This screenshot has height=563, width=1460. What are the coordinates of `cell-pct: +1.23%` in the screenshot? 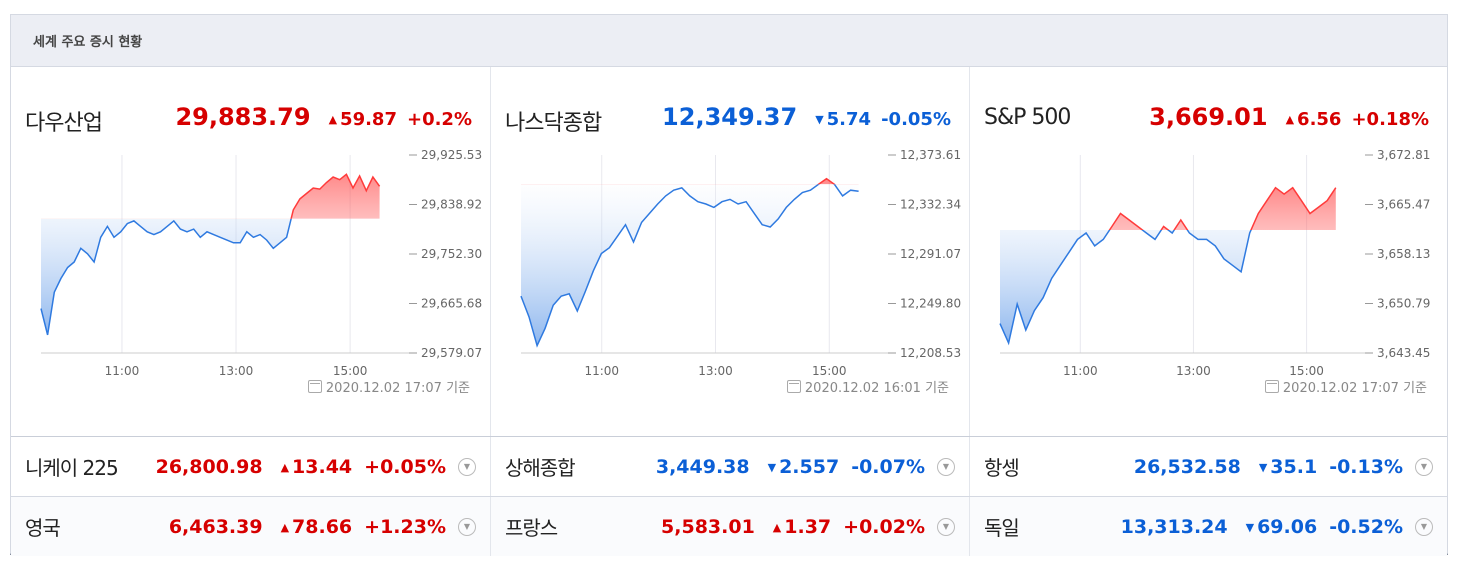 It's located at (405, 526).